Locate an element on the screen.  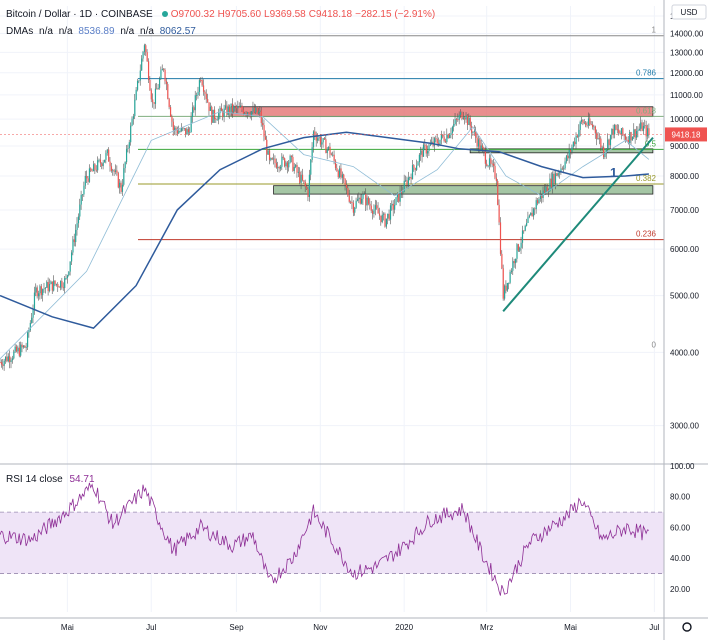
rsi-tick-label: 20.00 is located at coordinates (680, 589).